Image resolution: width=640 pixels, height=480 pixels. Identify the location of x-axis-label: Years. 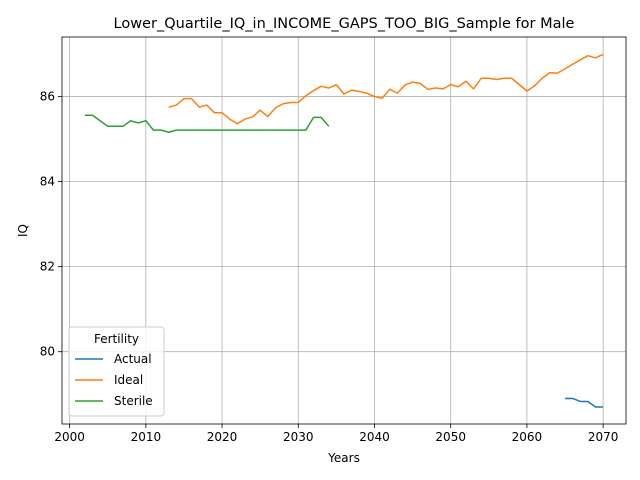
(343, 458).